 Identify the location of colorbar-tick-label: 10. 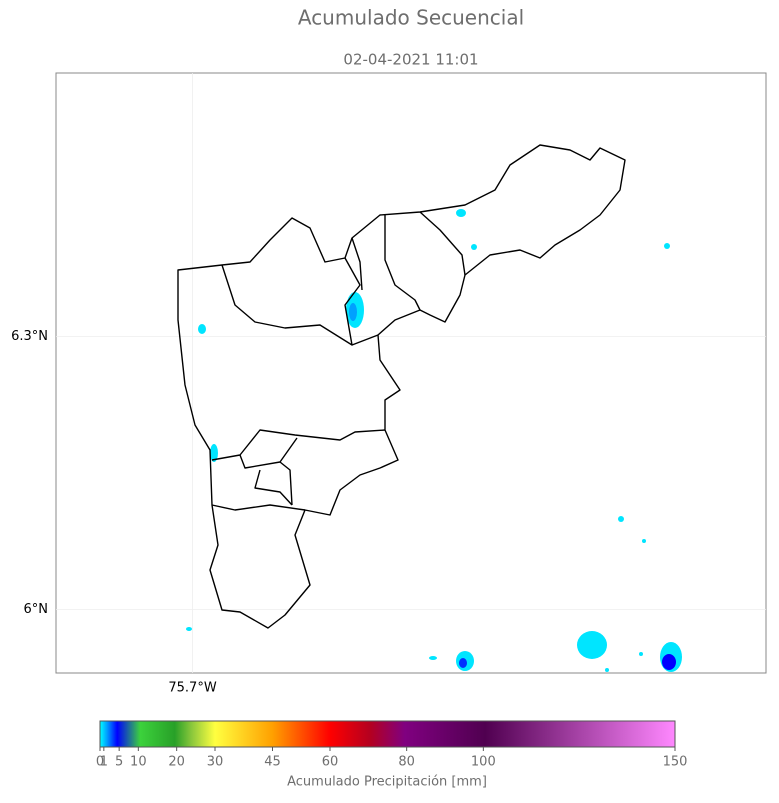
(138, 762).